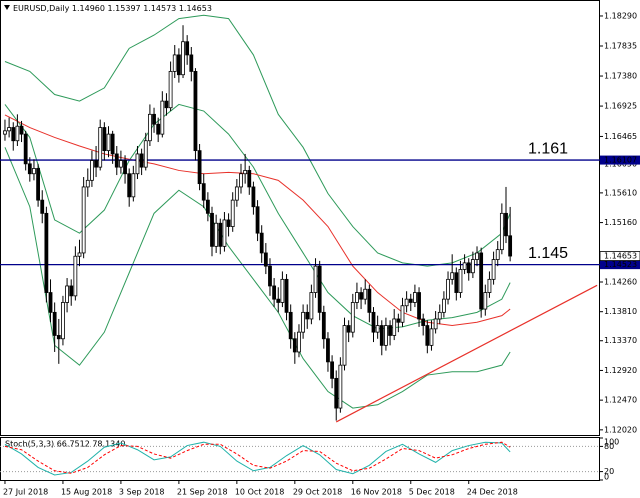 Image resolution: width=640 pixels, height=498 pixels. Describe the element at coordinates (548, 148) in the screenshot. I see `level-text: 1.161` at that location.